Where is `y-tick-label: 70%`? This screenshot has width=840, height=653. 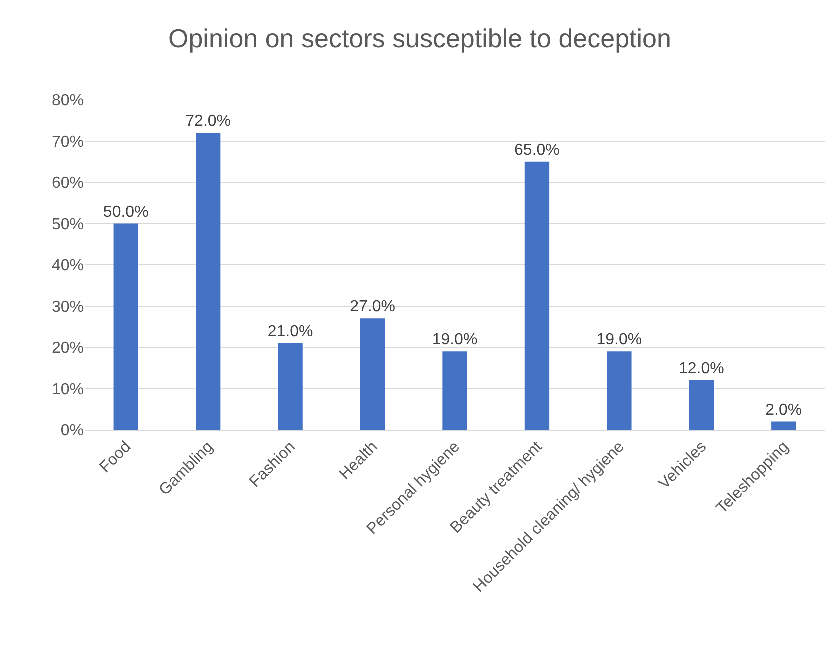 y-tick-label: 70% is located at coordinates (68, 142).